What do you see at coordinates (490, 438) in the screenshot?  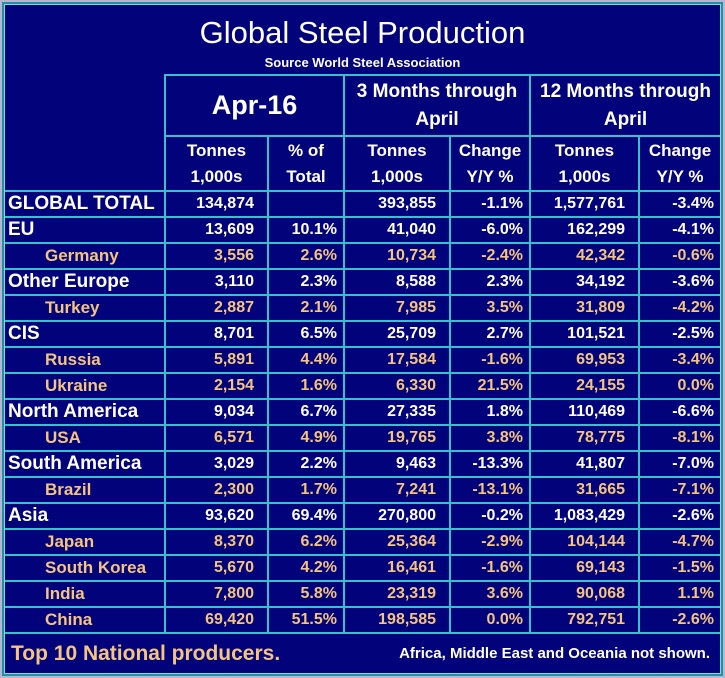 I see `cell: 3.8%` at bounding box center [490, 438].